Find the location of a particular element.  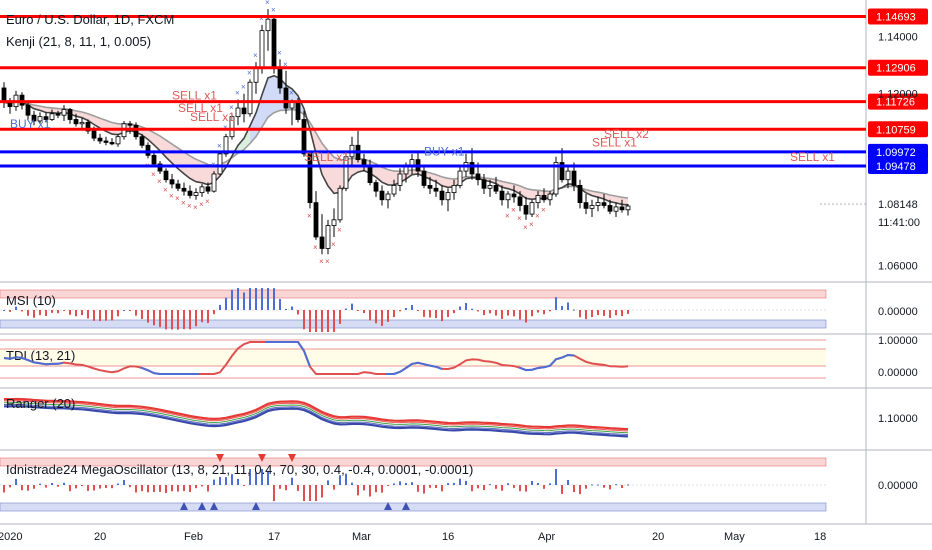

msi-label: MSI (10) is located at coordinates (31, 300).